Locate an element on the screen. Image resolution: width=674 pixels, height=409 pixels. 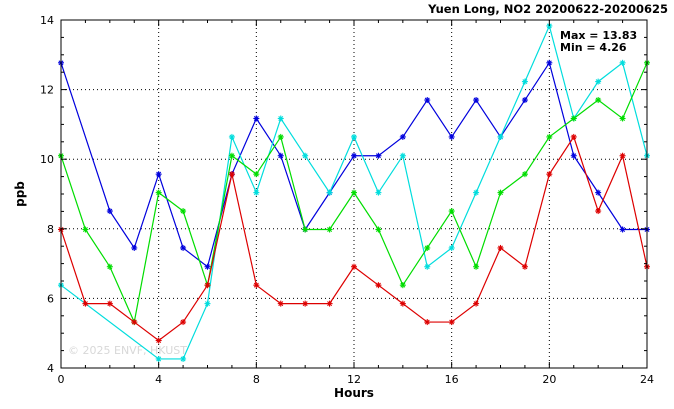
y-axis-title: ppb is located at coordinates (20, 194).